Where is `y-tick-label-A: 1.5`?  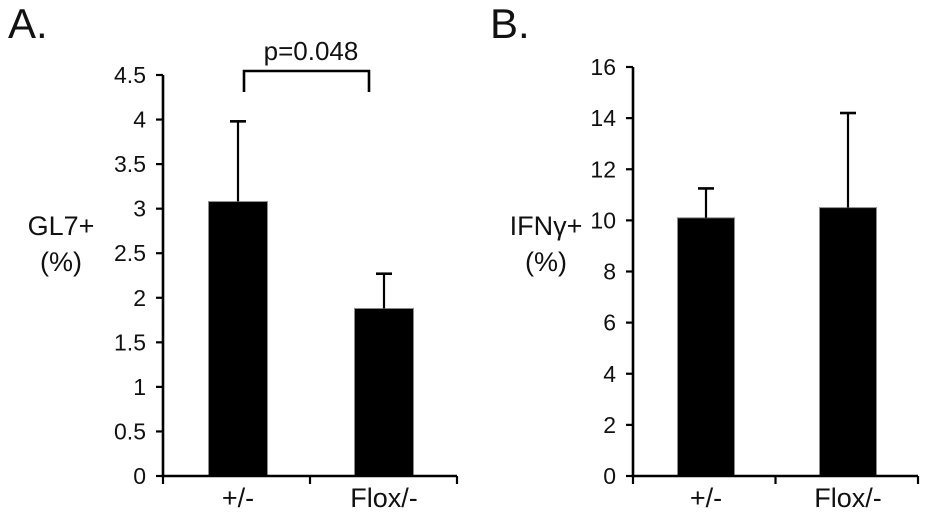
y-tick-label-A: 1.5 is located at coordinates (130, 342).